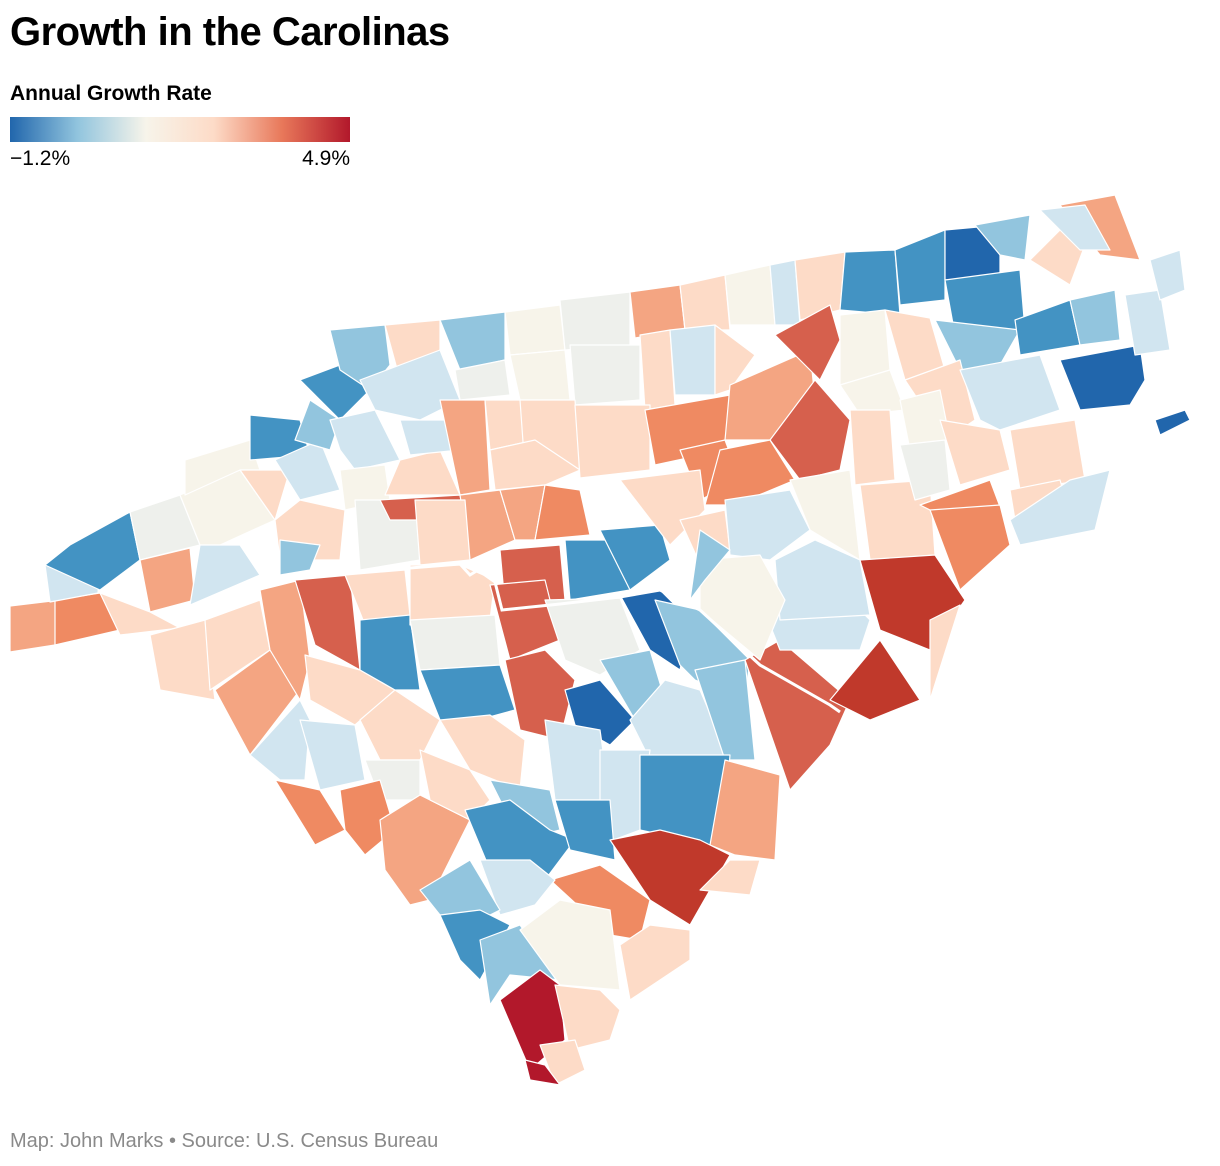 The height and width of the screenshot is (1166, 1220). I want to click on map-title: Growth in the Carolinas, so click(230, 32).